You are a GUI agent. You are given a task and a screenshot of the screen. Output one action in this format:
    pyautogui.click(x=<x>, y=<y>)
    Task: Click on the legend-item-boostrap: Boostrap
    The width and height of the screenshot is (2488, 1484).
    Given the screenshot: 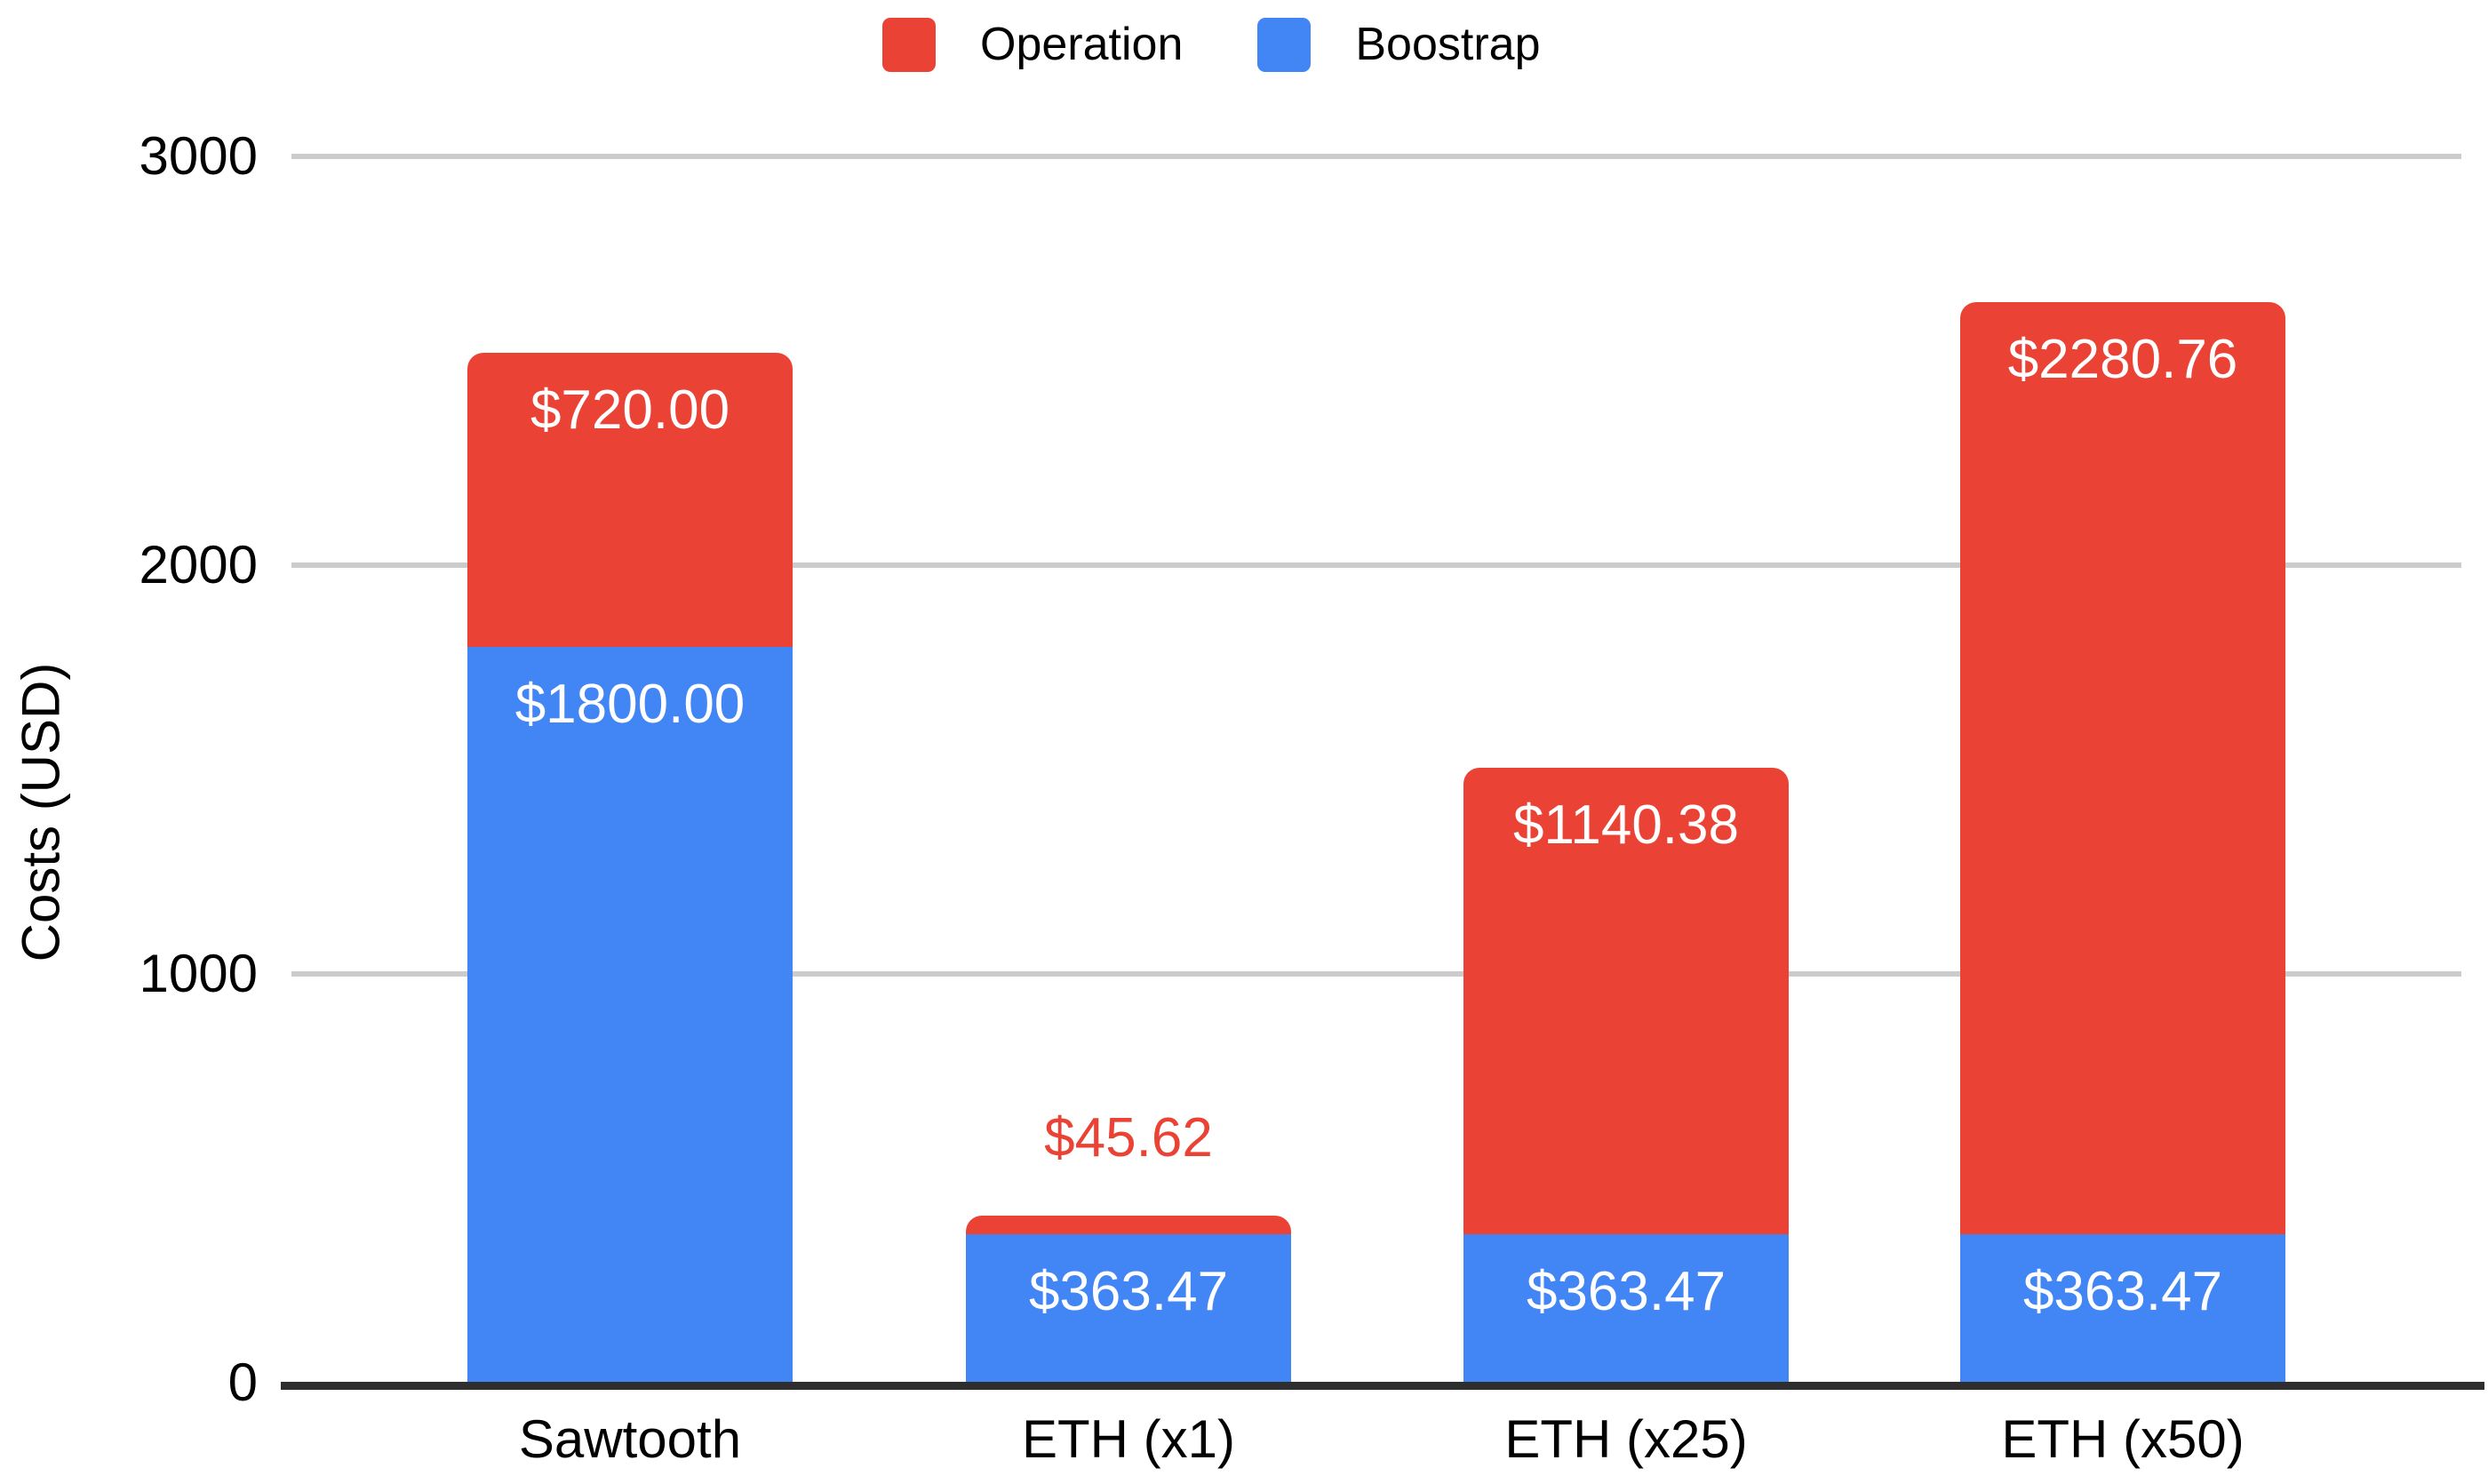 What is the action you would take?
    pyautogui.click(x=1399, y=45)
    